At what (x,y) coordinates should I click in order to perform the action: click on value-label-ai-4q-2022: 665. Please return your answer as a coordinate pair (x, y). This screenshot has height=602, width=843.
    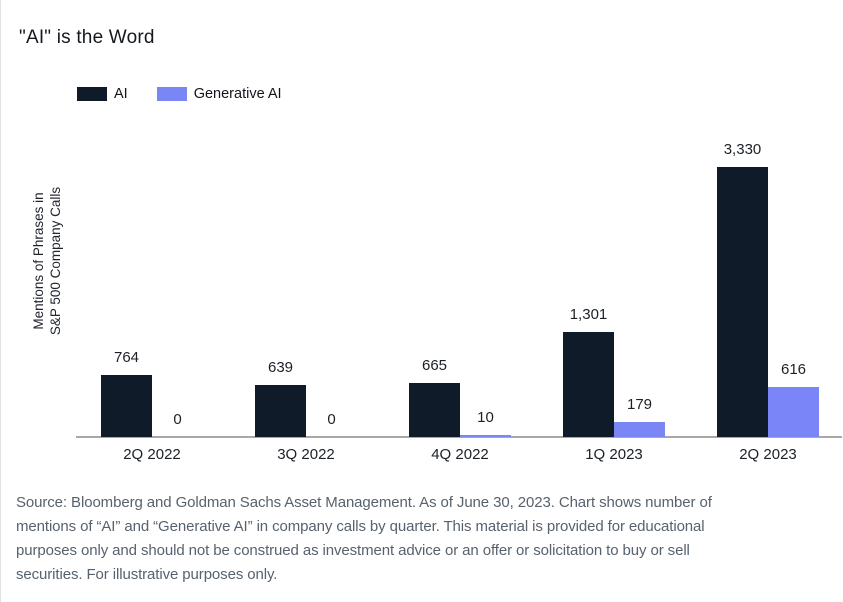
    Looking at the image, I should click on (434, 365).